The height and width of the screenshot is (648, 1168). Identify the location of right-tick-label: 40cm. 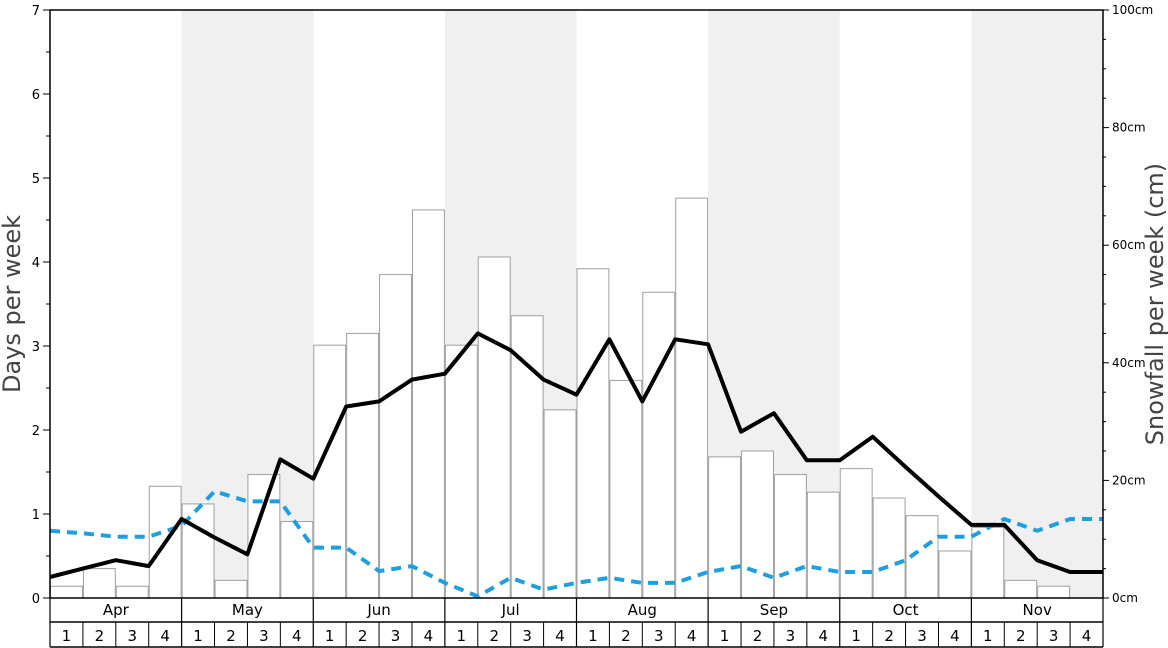
(1129, 363).